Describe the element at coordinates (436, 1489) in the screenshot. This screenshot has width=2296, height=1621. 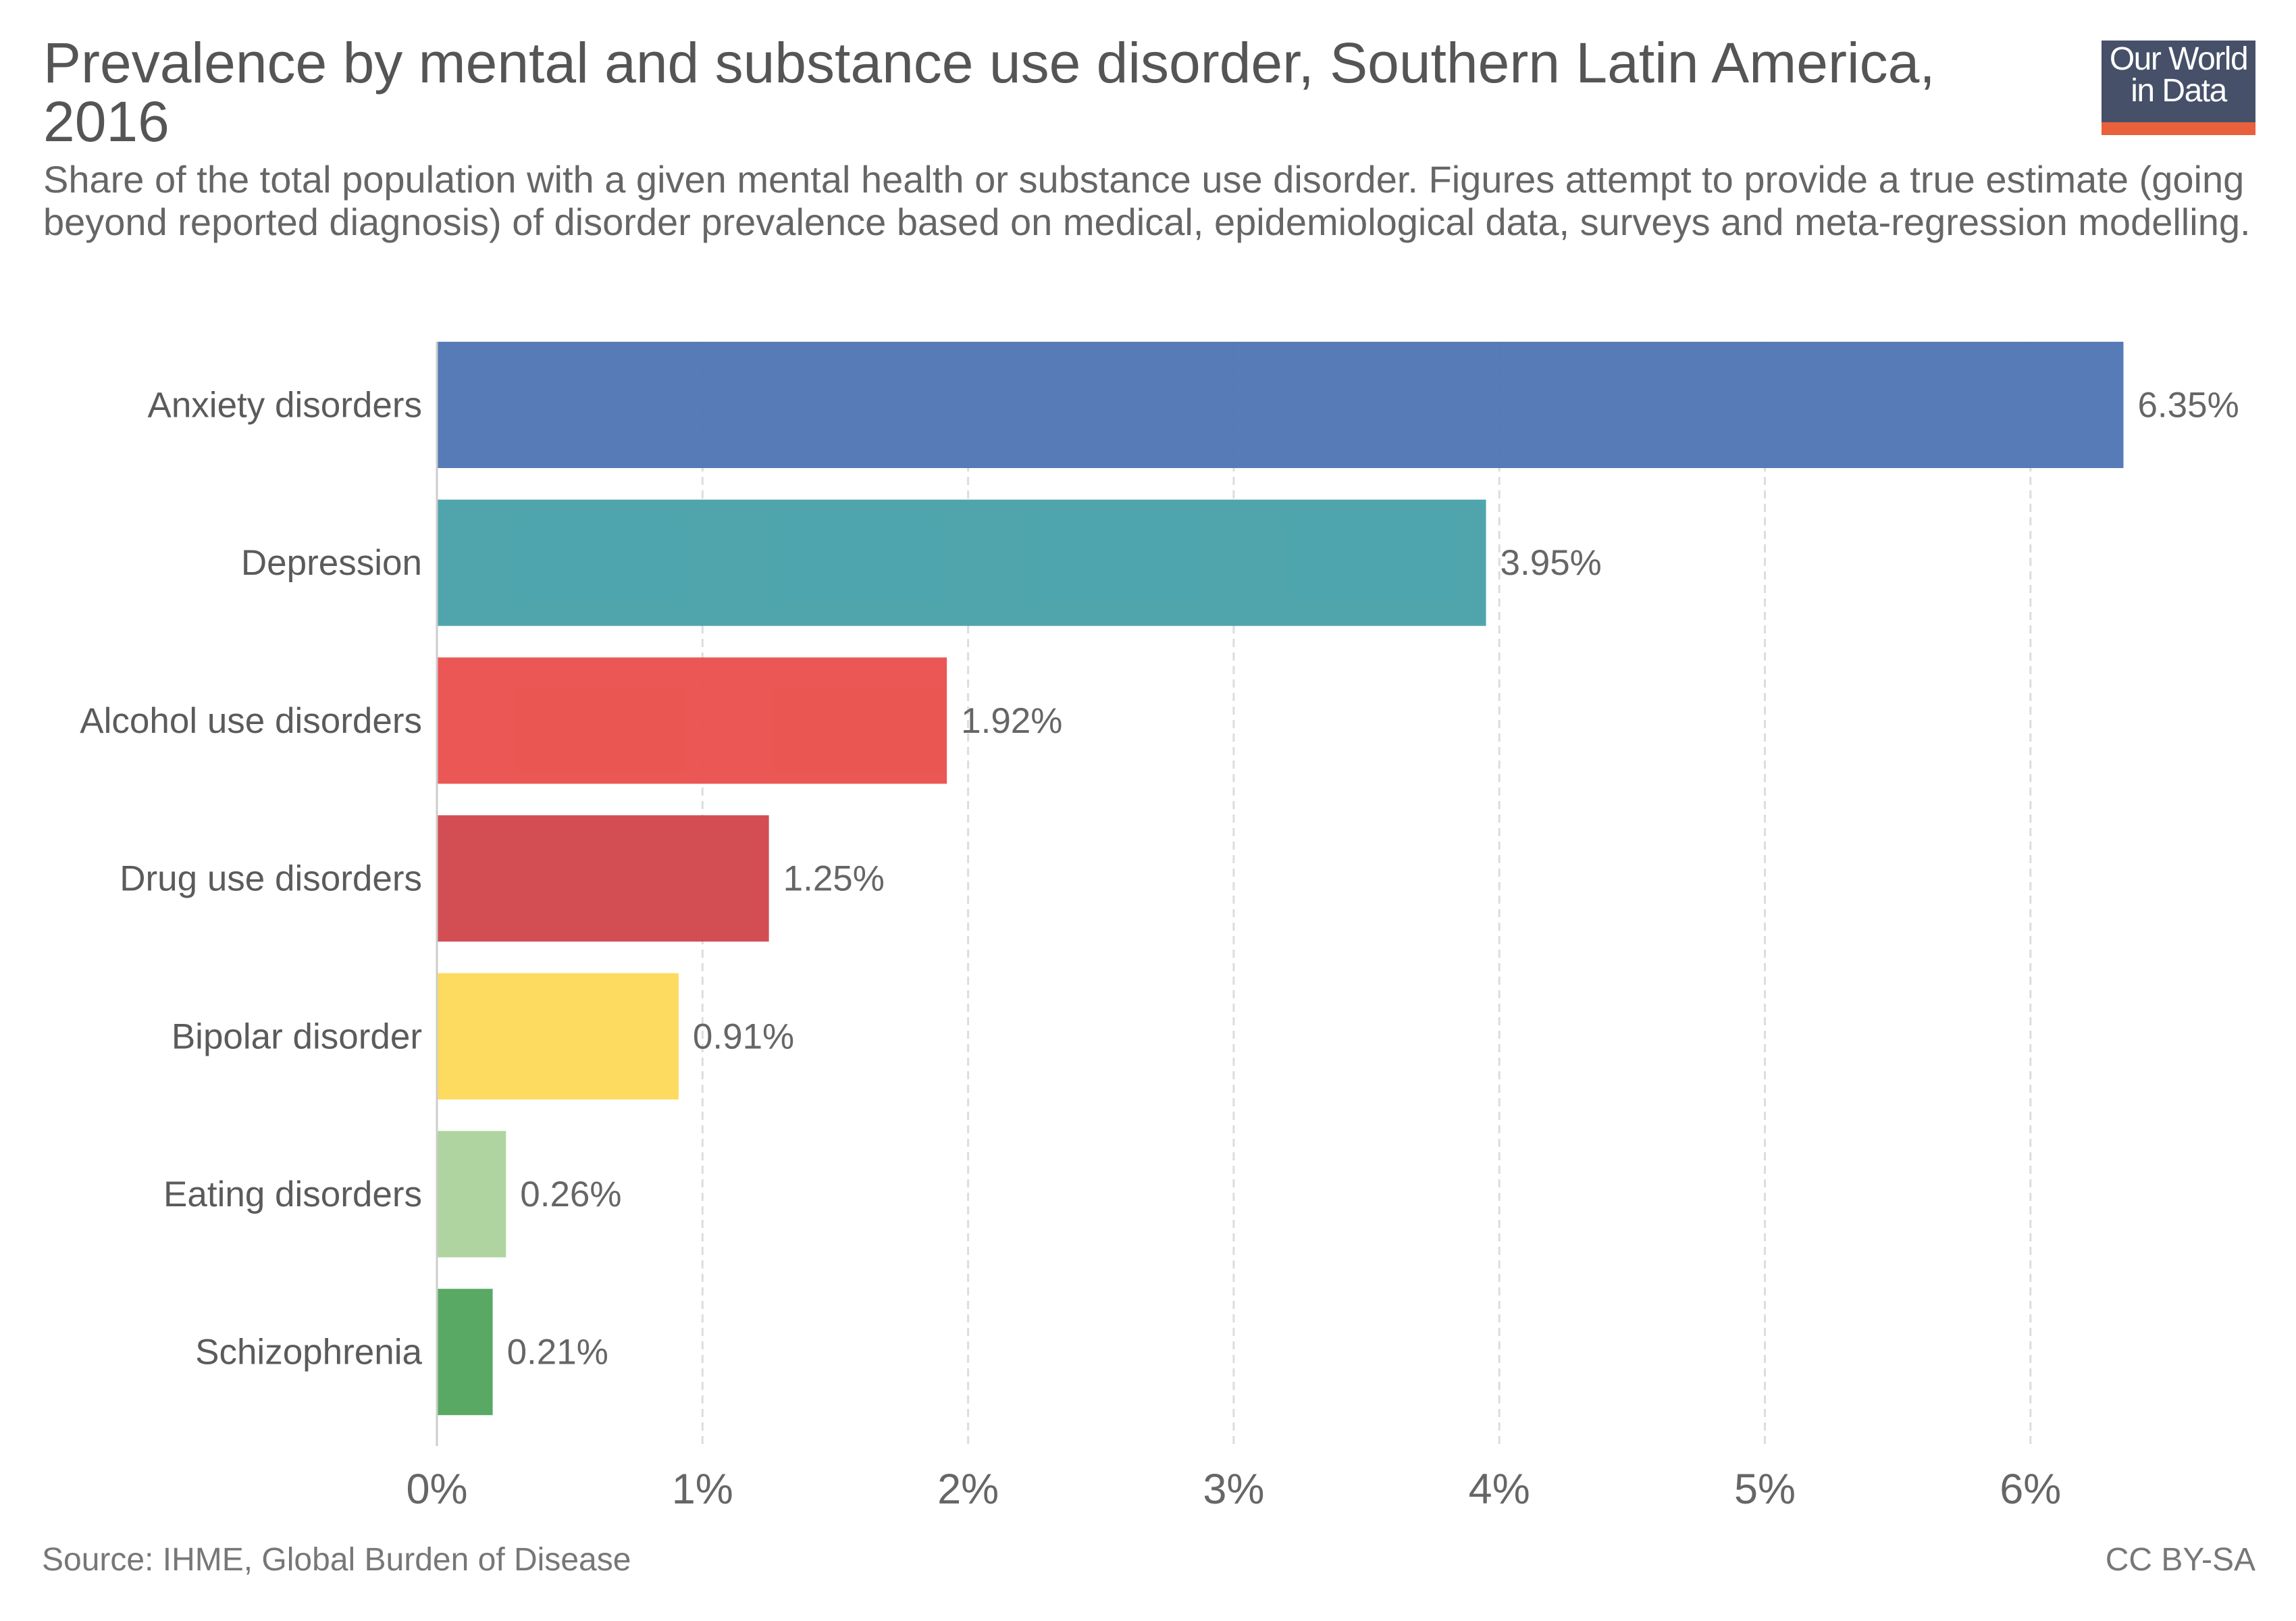
I see `x-tick-label: 0%` at that location.